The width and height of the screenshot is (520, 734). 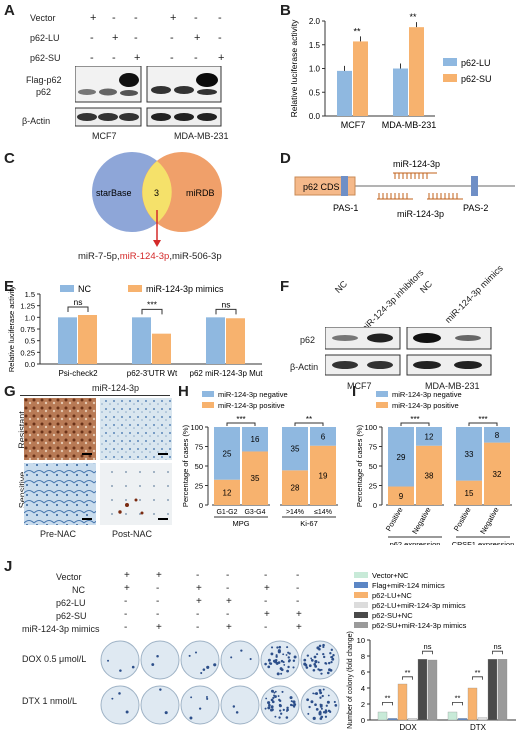 I want to click on j-row-vector: Vector, so click(x=69, y=577).